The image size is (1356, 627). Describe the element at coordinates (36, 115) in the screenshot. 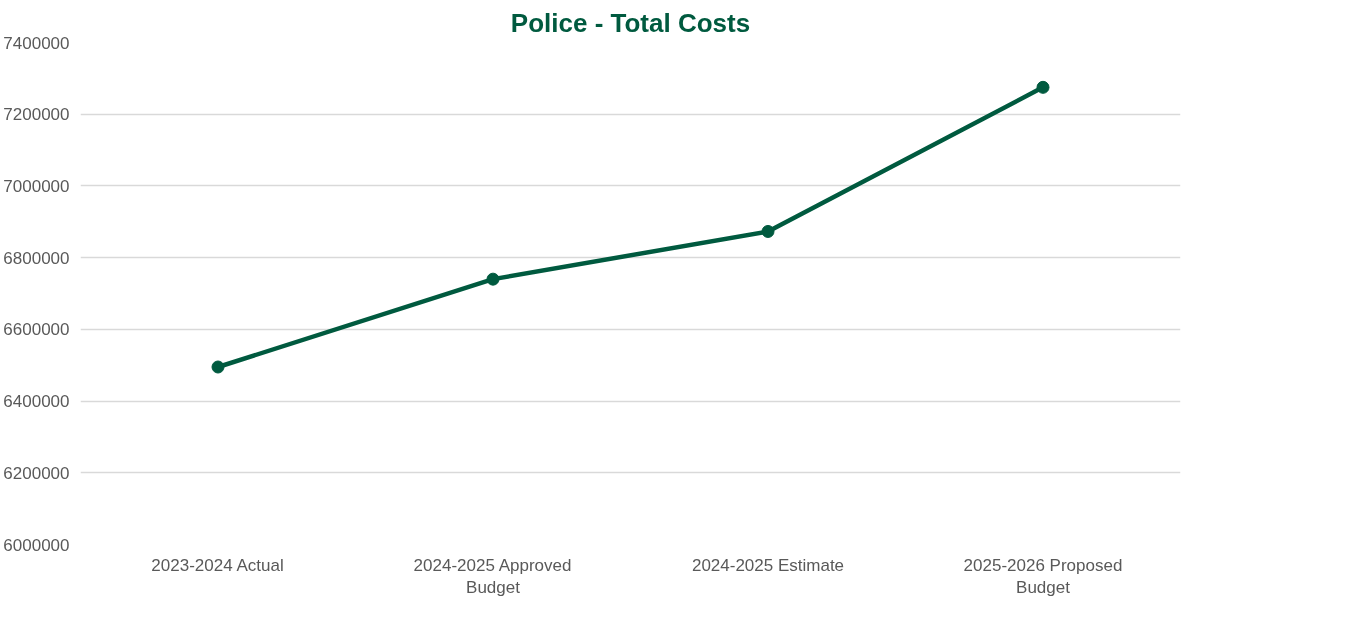

I see `y-tick-label: 7200000` at that location.